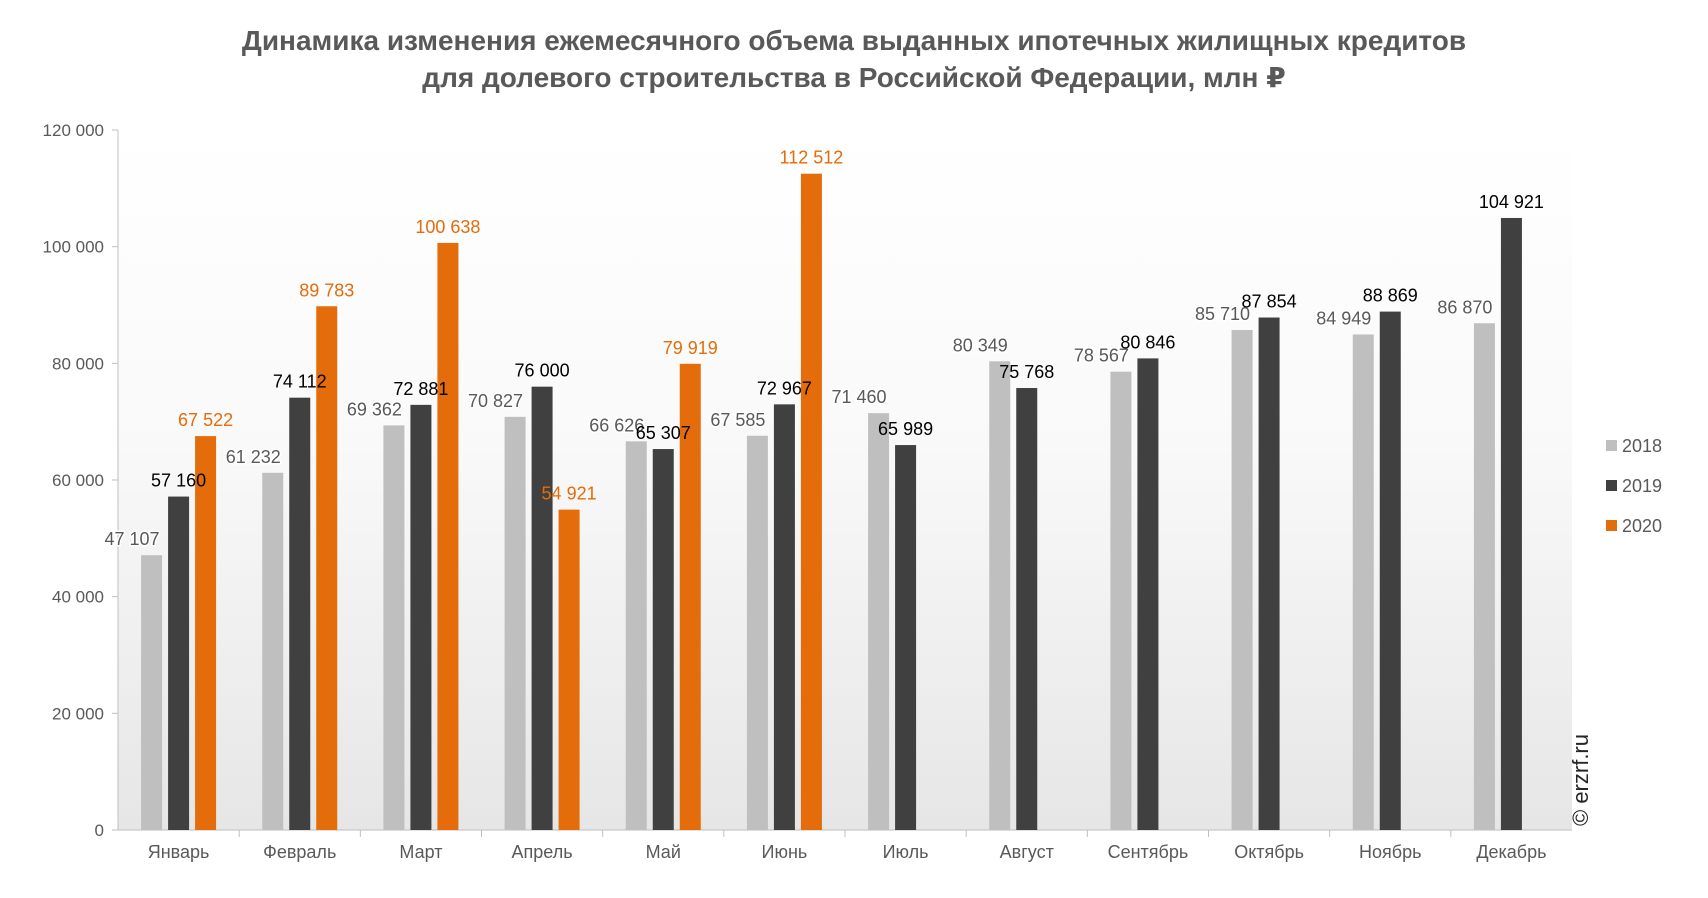  What do you see at coordinates (299, 852) in the screenshot?
I see `x-tick-label: Февраль` at bounding box center [299, 852].